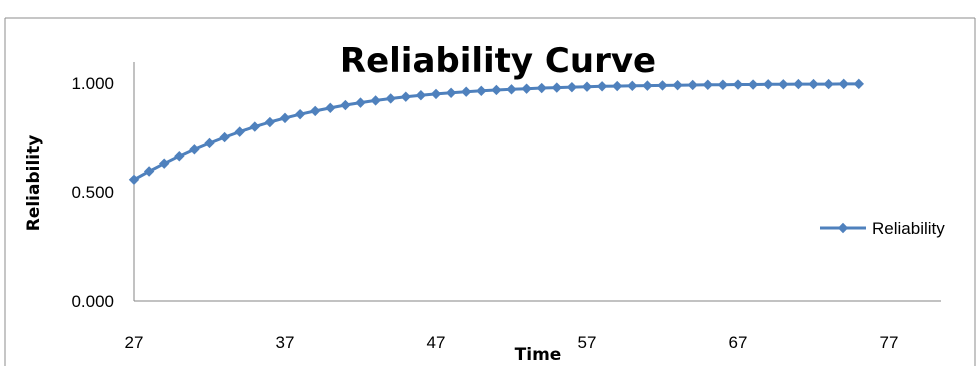  I want to click on x-tick-label: 67, so click(738, 342).